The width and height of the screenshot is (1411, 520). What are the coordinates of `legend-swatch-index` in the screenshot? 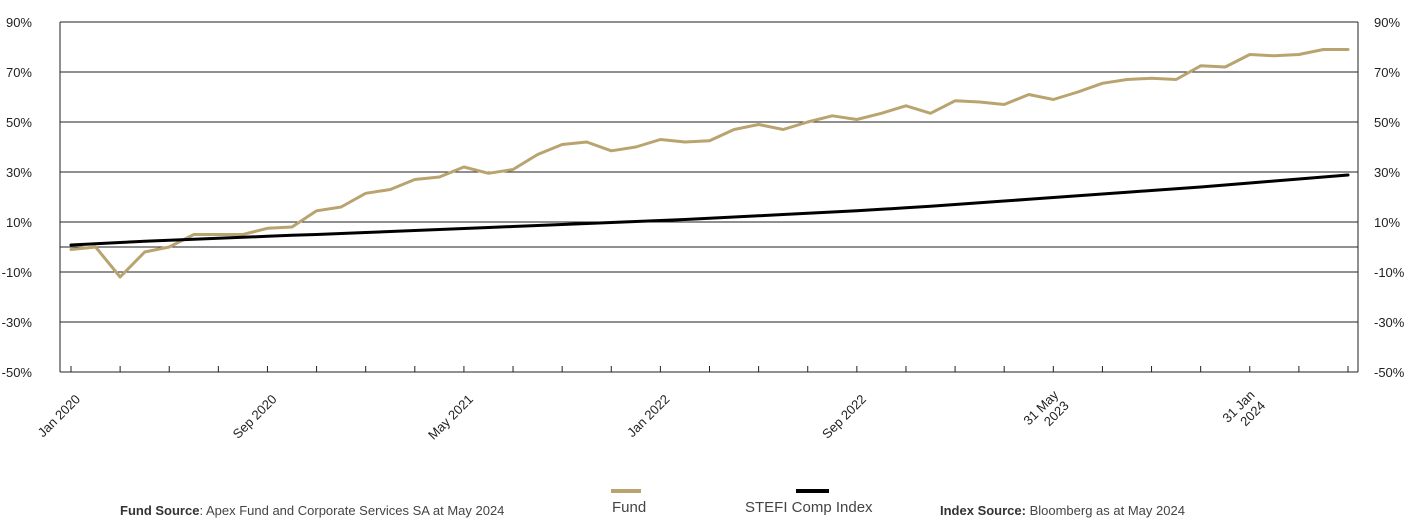 It's located at (812, 491).